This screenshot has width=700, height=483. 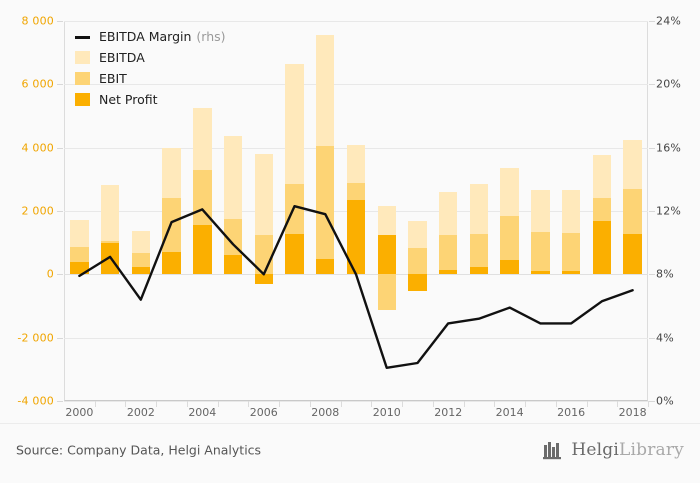 What do you see at coordinates (448, 412) in the screenshot?
I see `x-axis-tick: 2012` at bounding box center [448, 412].